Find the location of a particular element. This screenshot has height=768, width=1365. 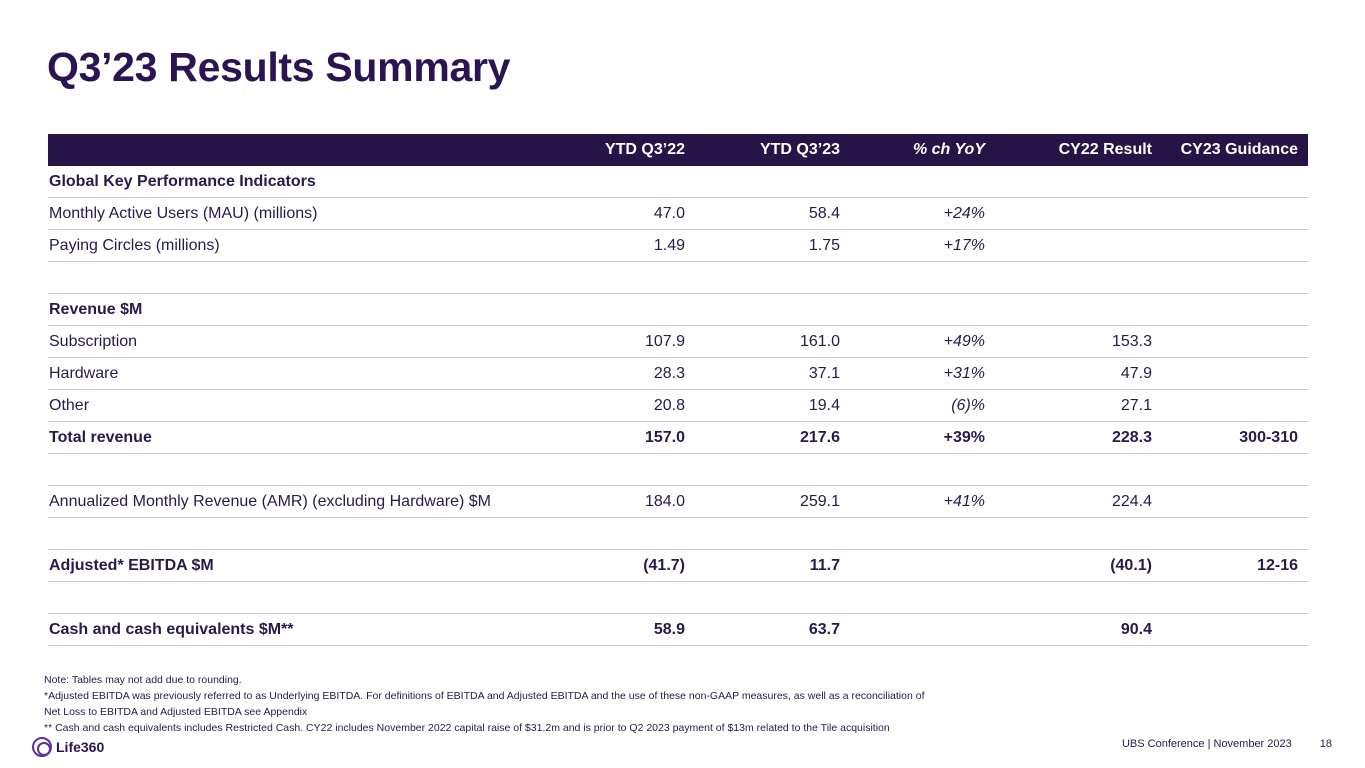

cell-ytd-q3-22: 184.0 is located at coordinates (664, 501).